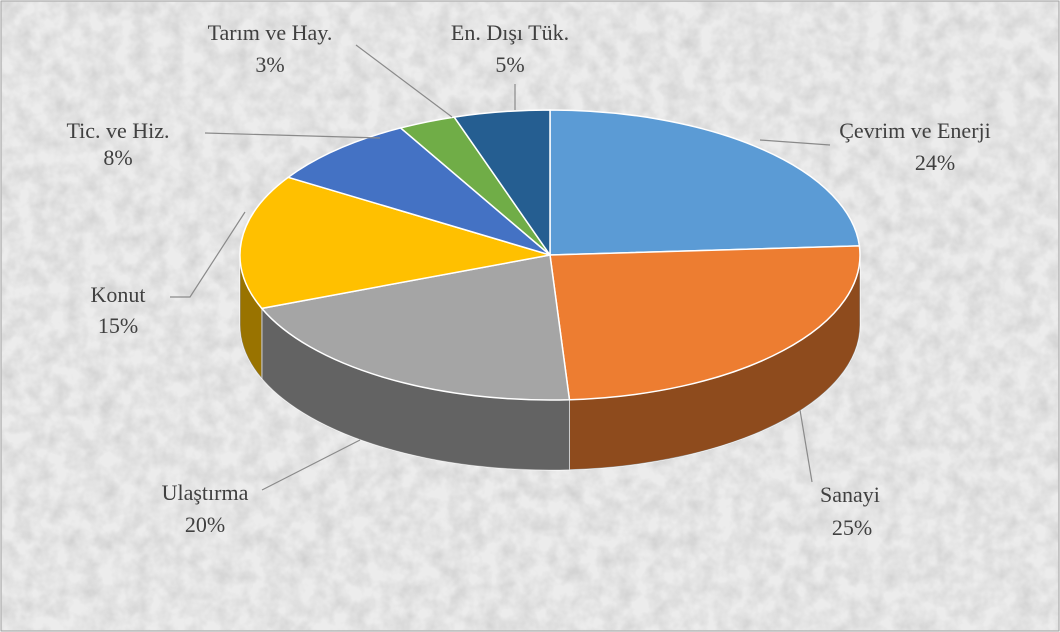  Describe the element at coordinates (205, 524) in the screenshot. I see `value-label: 20%` at that location.